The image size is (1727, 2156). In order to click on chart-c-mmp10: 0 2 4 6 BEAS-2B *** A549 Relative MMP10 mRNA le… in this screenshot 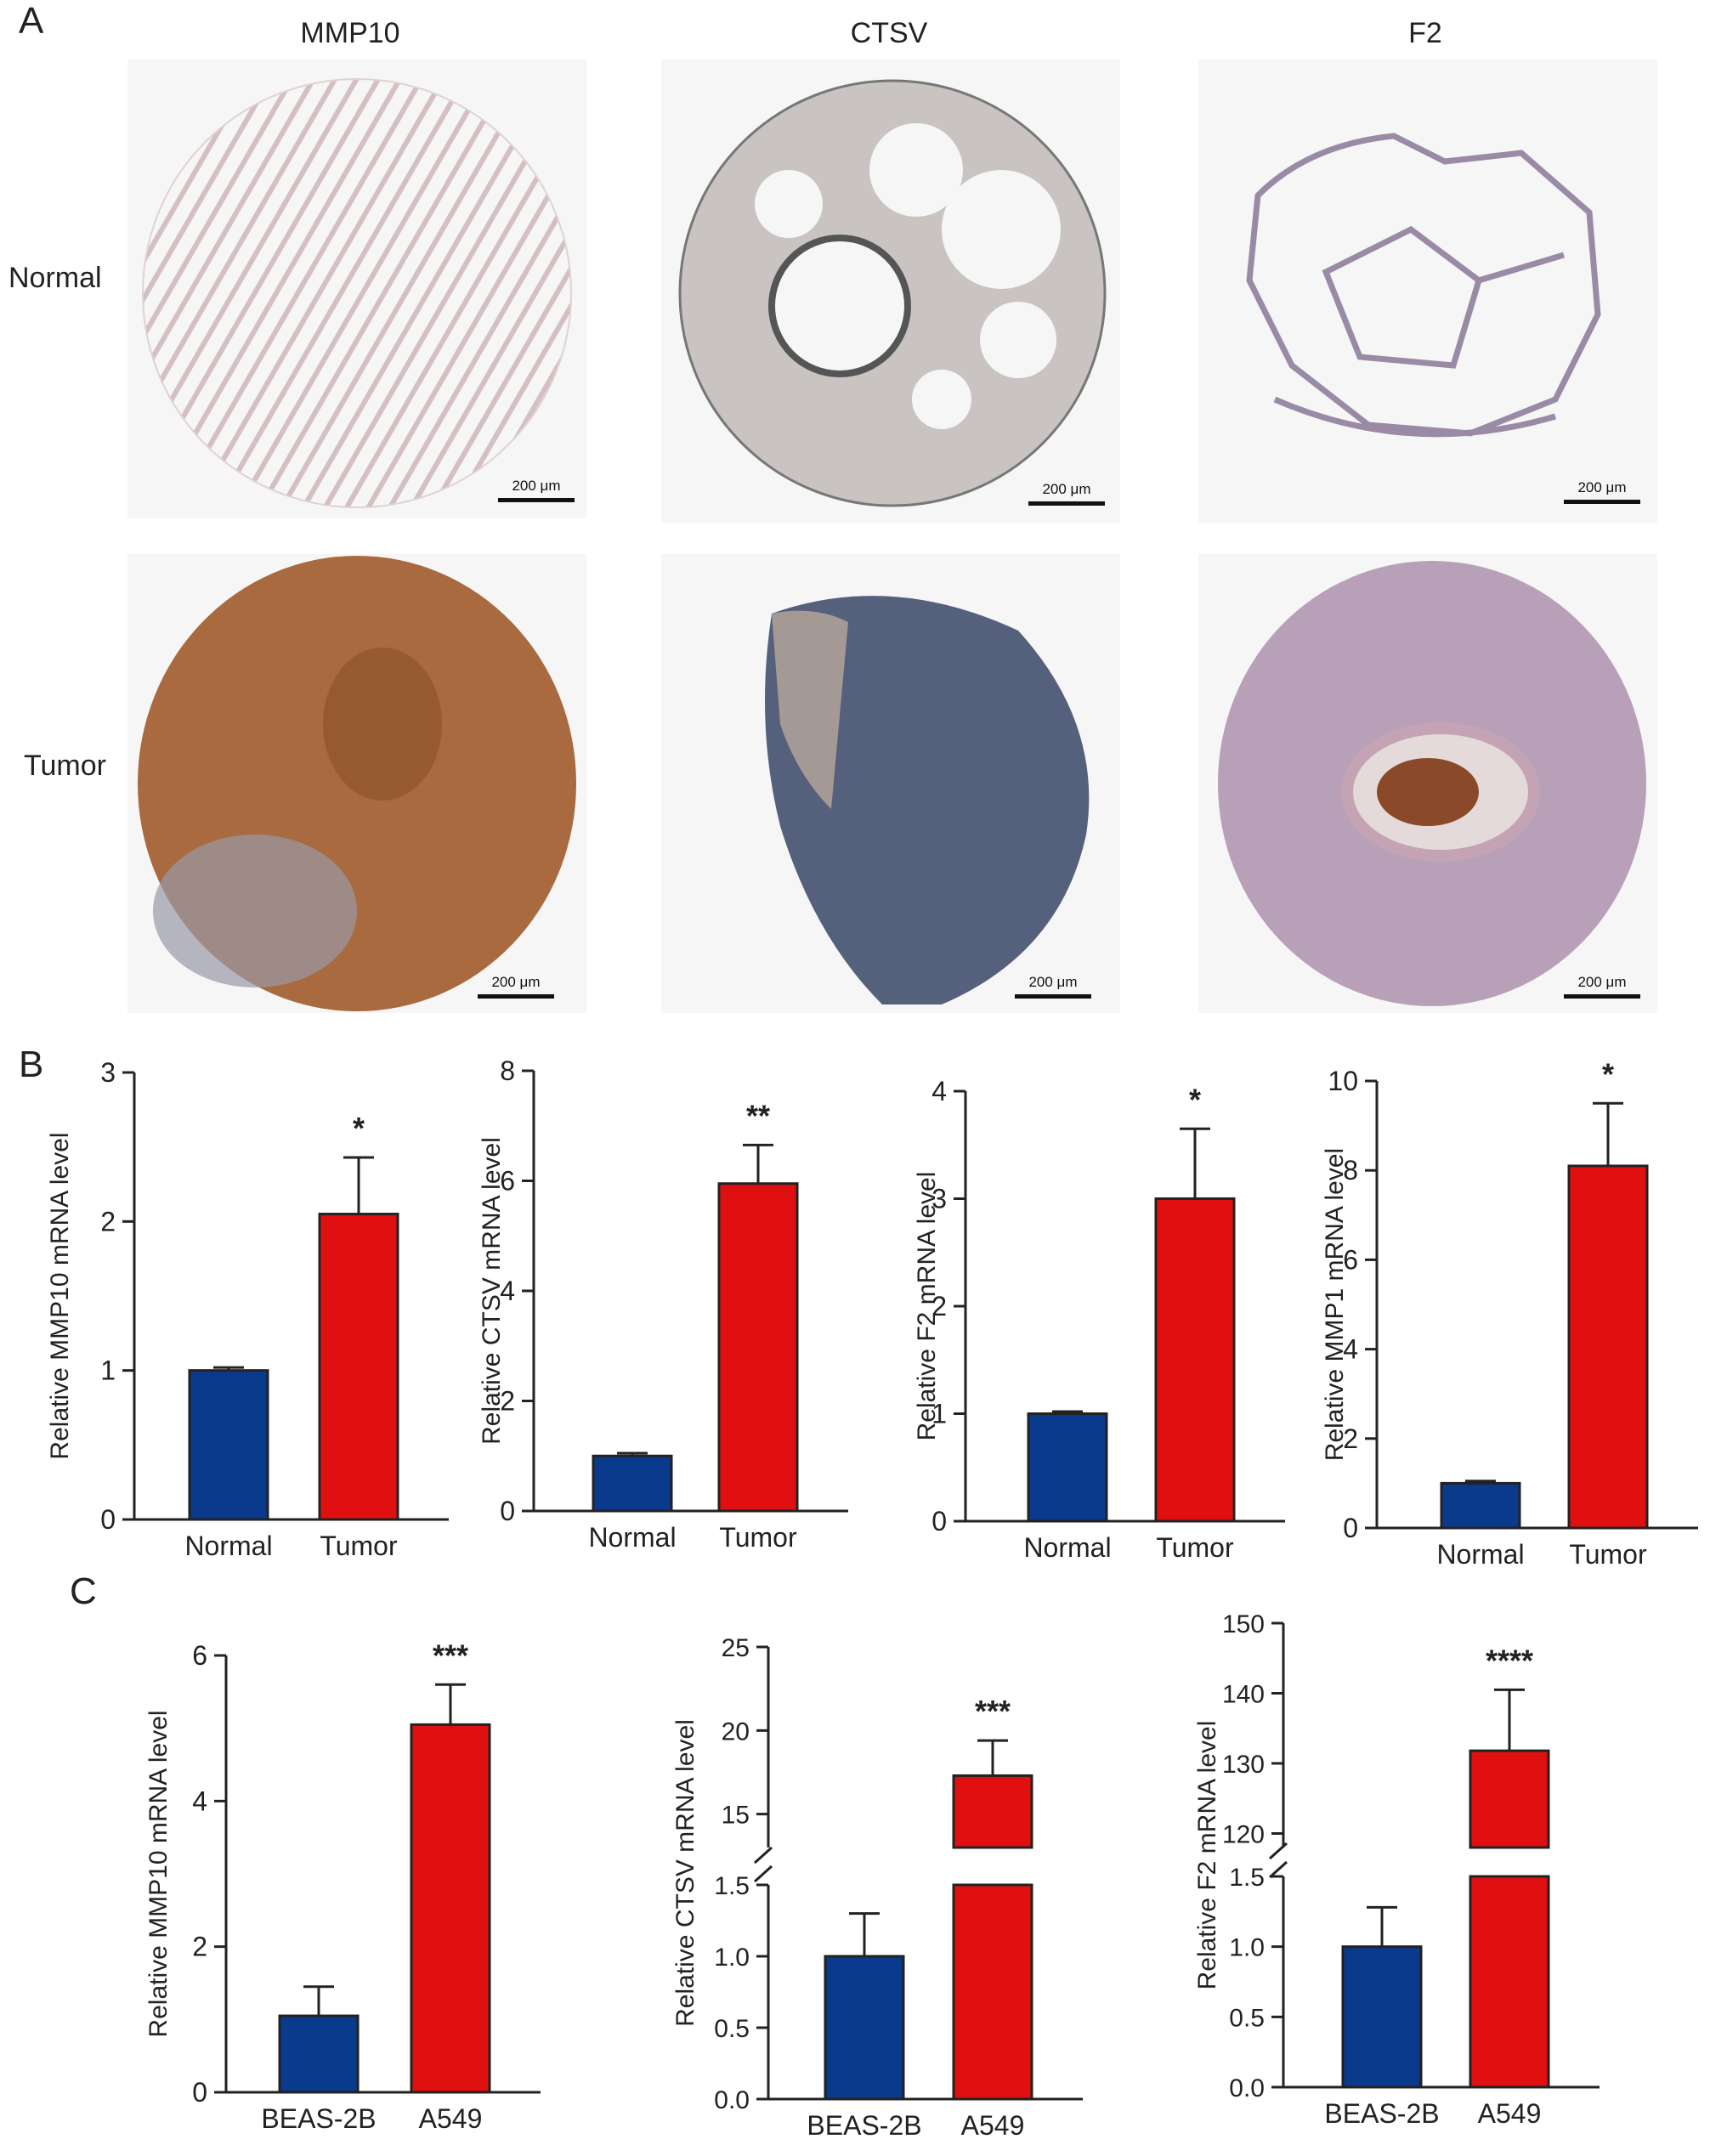, I will do `click(343, 1886)`.